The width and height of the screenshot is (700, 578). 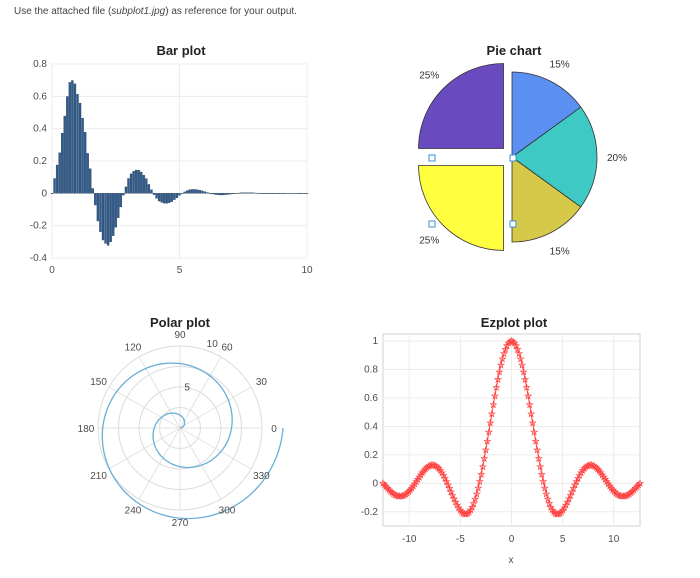 I want to click on polar-angle-tick: 90, so click(x=180, y=335).